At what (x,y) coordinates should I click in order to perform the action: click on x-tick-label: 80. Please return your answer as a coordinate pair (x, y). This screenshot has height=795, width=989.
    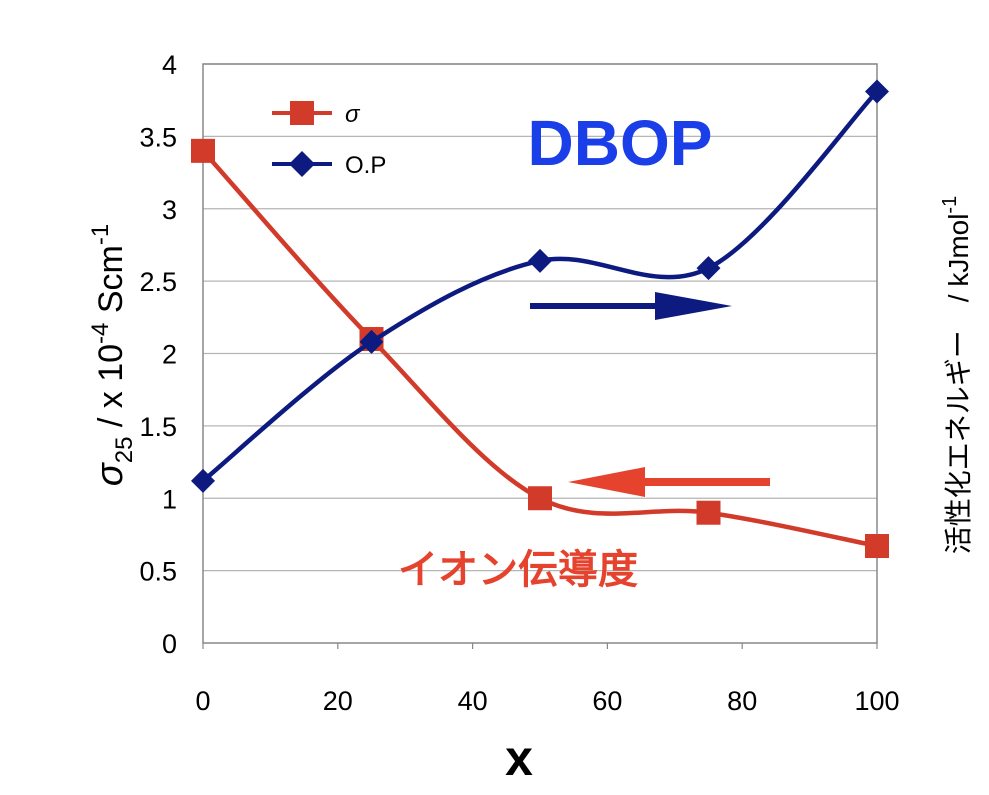
    Looking at the image, I should click on (742, 701).